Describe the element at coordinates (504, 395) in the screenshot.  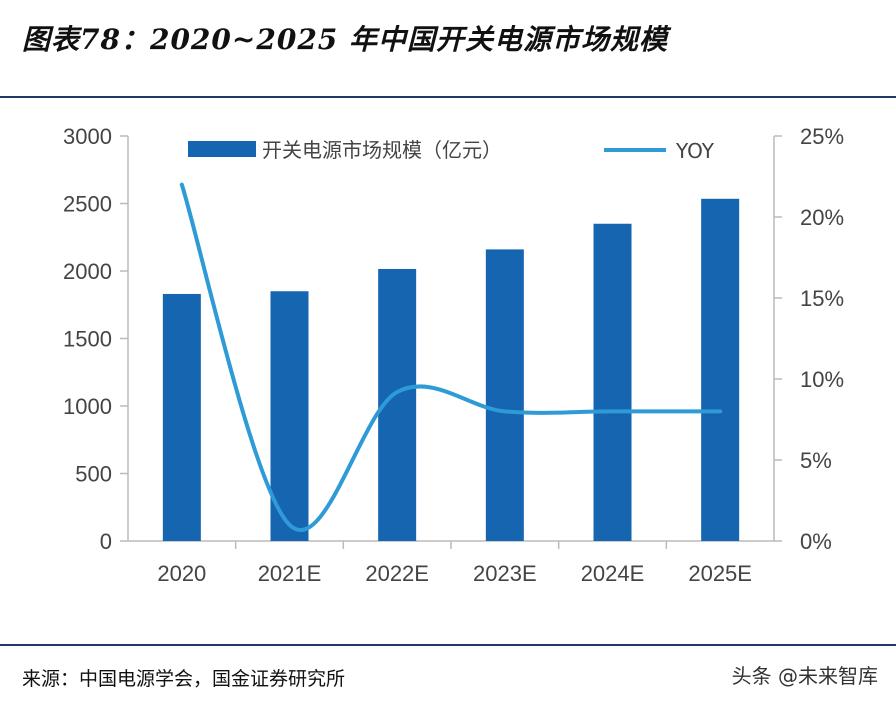
I see `bar-2023E` at that location.